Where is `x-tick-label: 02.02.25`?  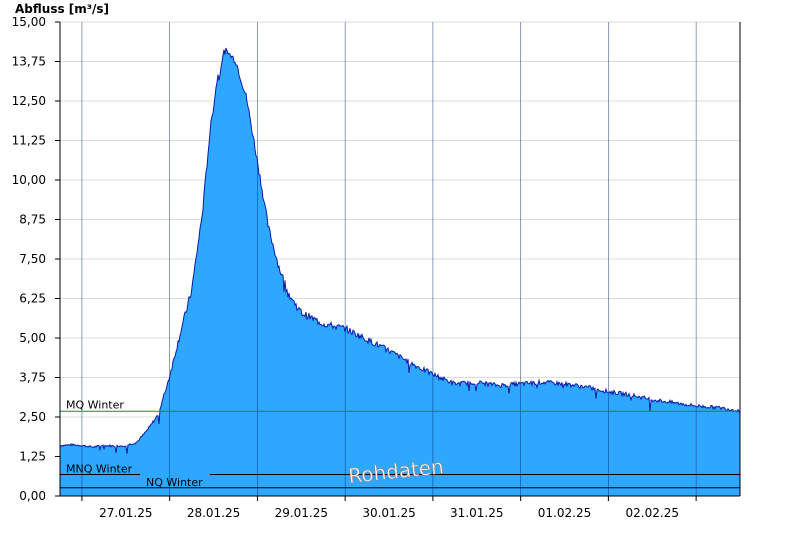
x-tick-label: 02.02.25 is located at coordinates (652, 513).